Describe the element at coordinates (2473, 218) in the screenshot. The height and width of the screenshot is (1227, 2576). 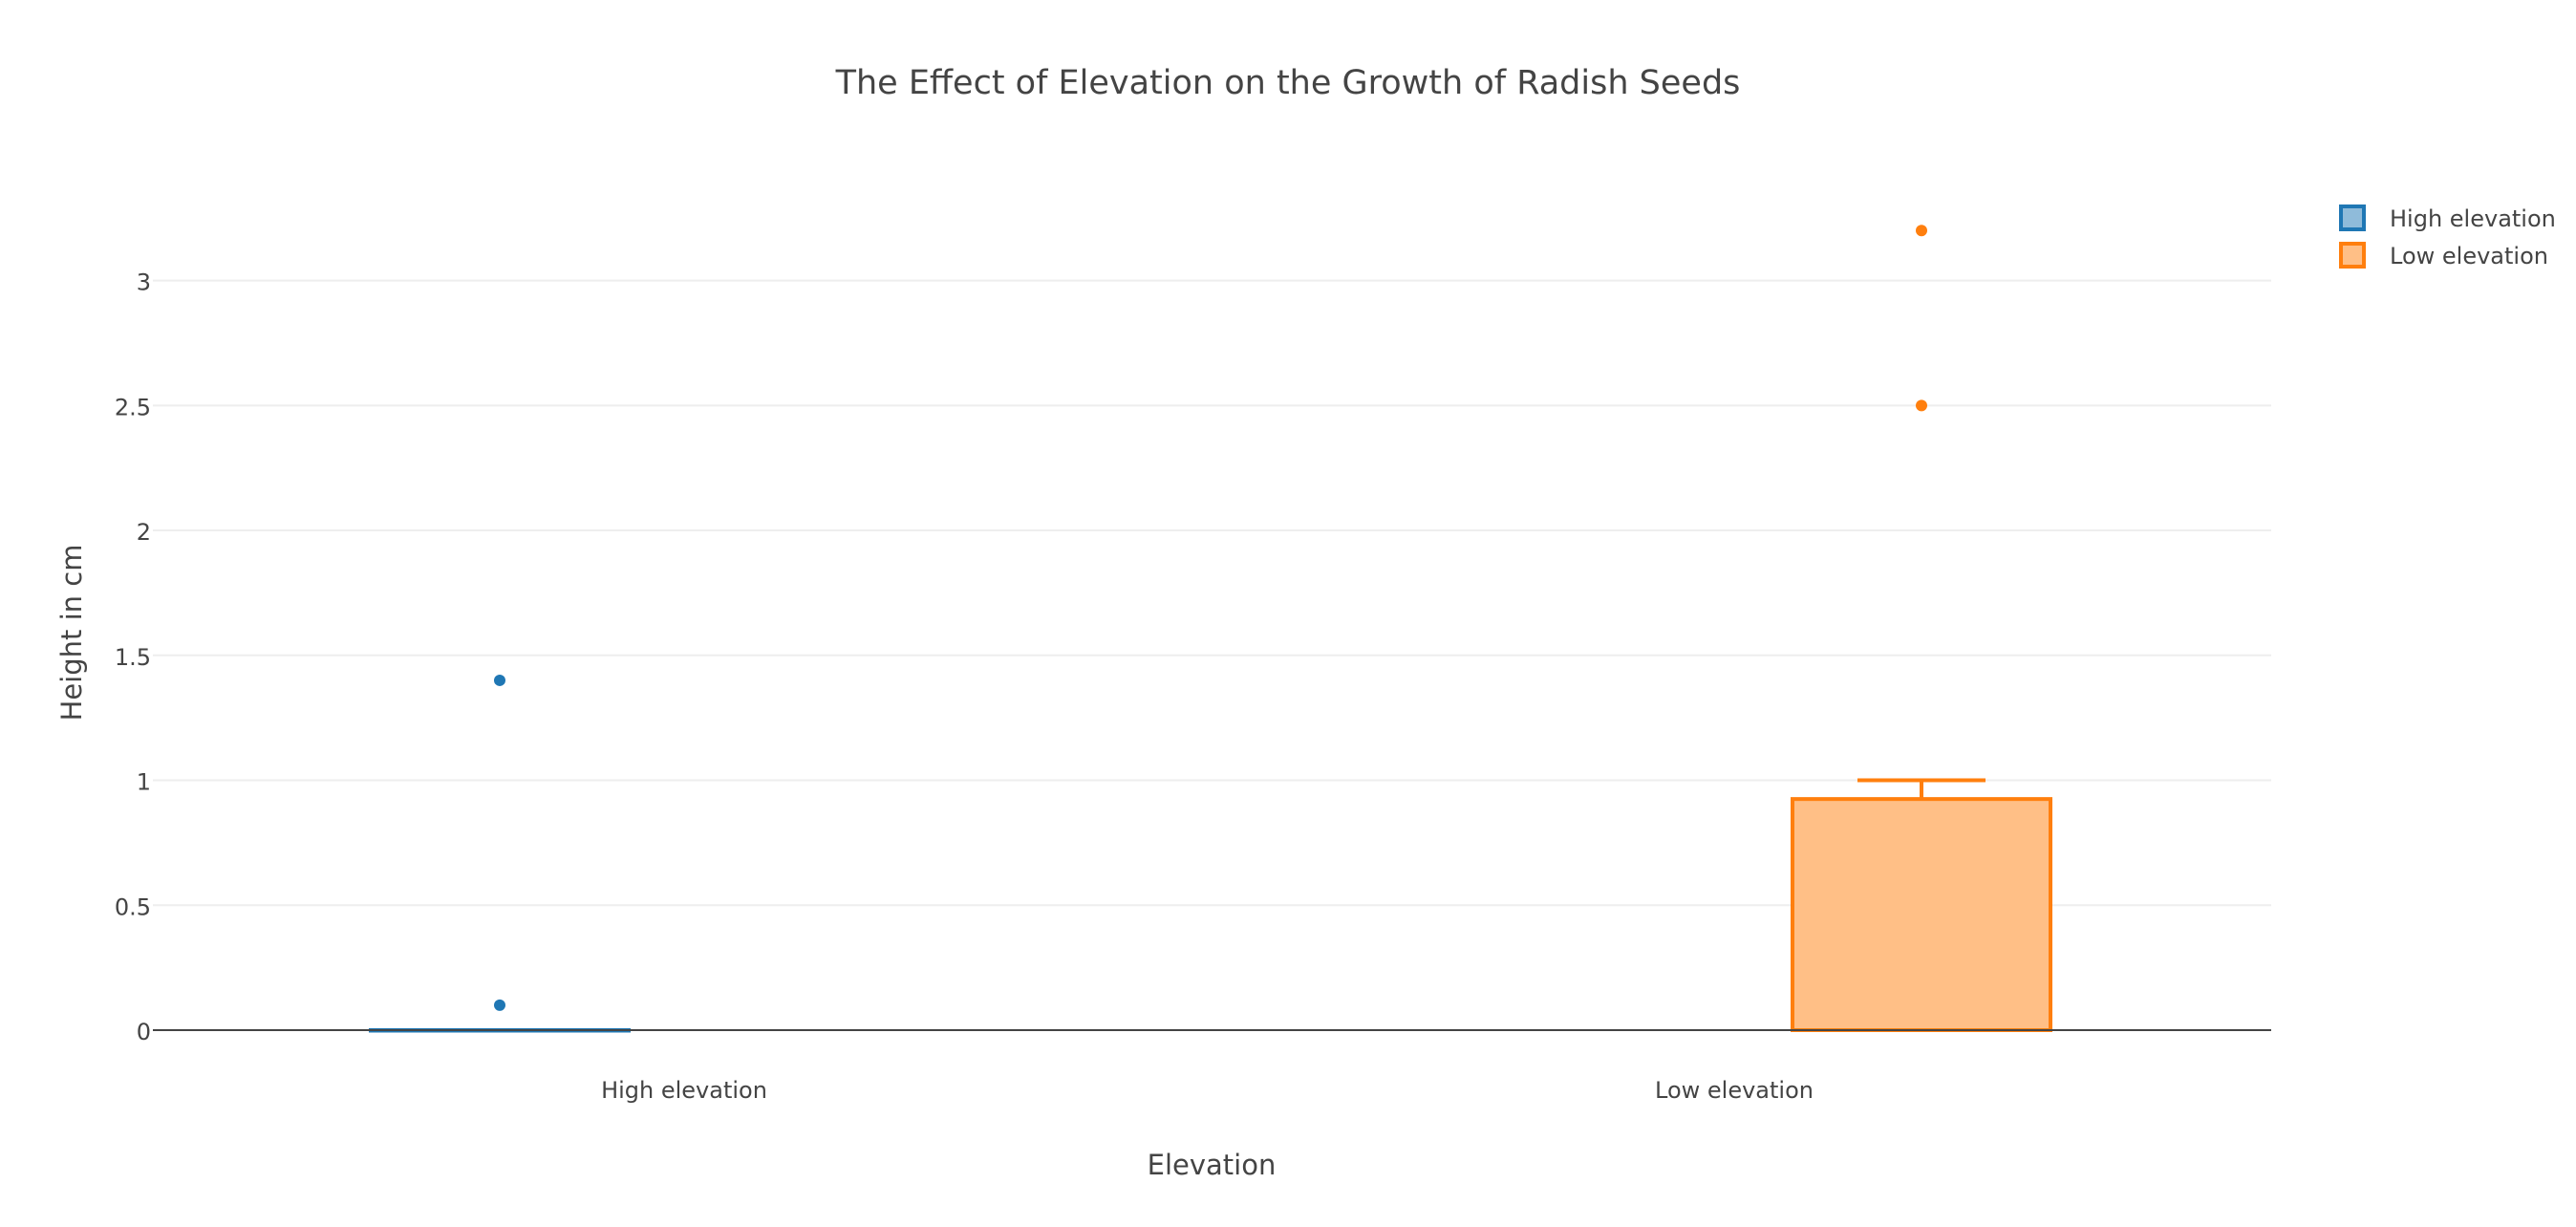
I see `legend-label: High elevation` at that location.